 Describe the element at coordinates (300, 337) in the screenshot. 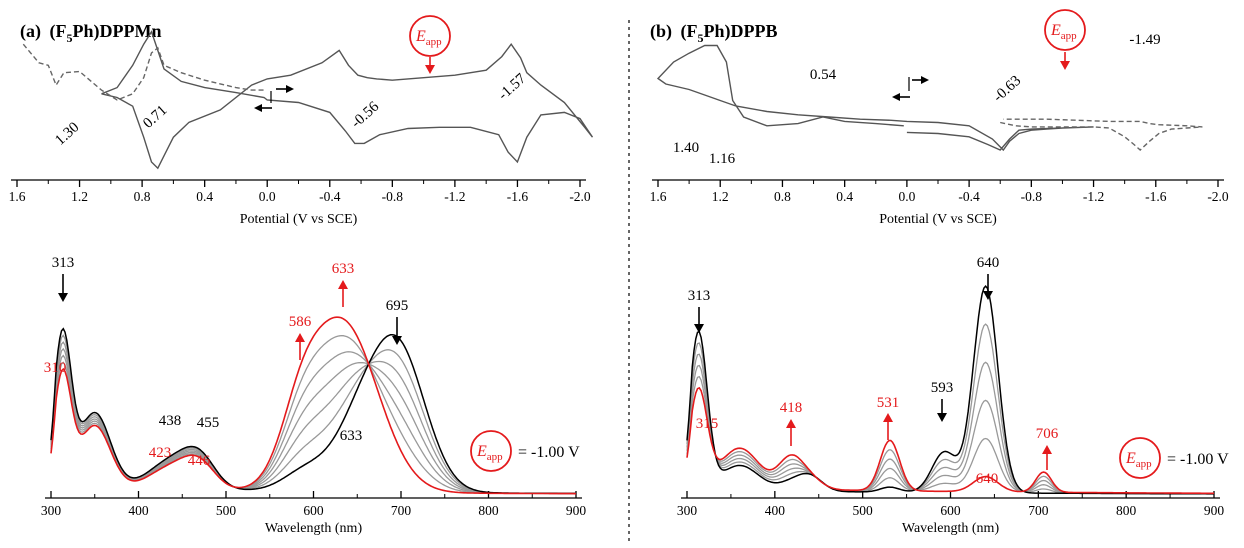

I see `uv-a-arrow-586-head` at that location.